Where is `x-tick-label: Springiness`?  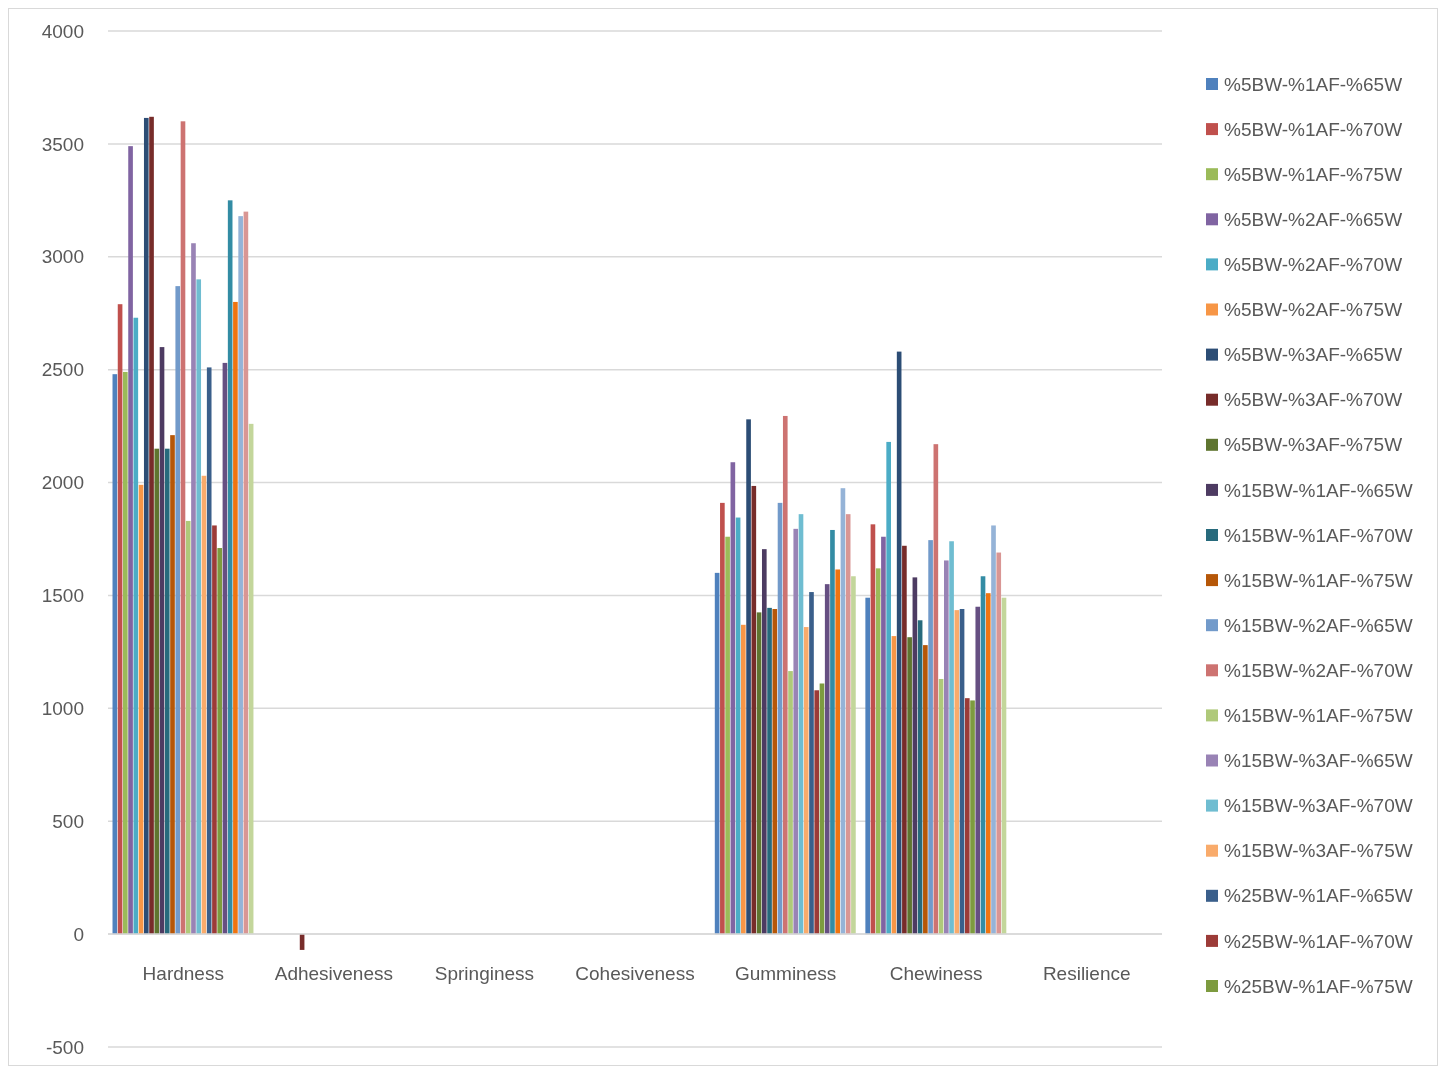
x-tick-label: Springiness is located at coordinates (484, 974).